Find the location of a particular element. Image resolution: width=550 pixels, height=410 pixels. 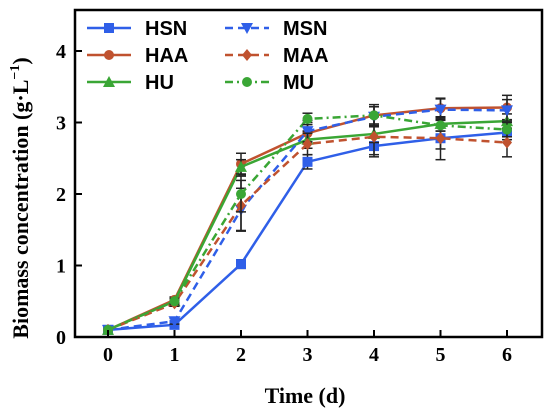

legend-marker-haa is located at coordinates (109, 55).